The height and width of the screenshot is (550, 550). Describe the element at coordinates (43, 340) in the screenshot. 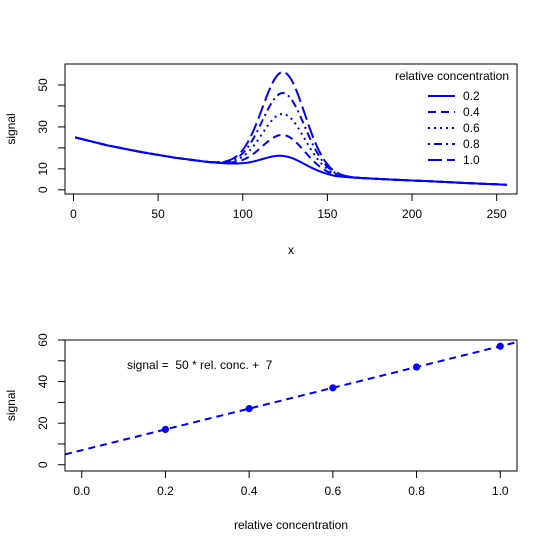

I see `y-tick-label: 60` at that location.